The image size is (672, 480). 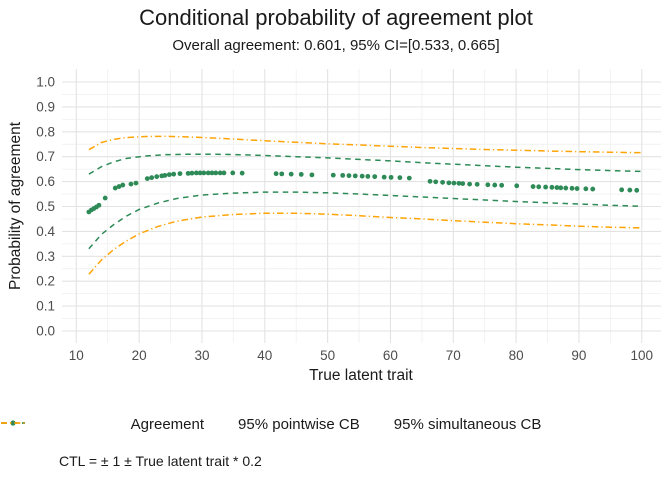 I want to click on y-axis-title: Probability of agreement, so click(x=15, y=205).